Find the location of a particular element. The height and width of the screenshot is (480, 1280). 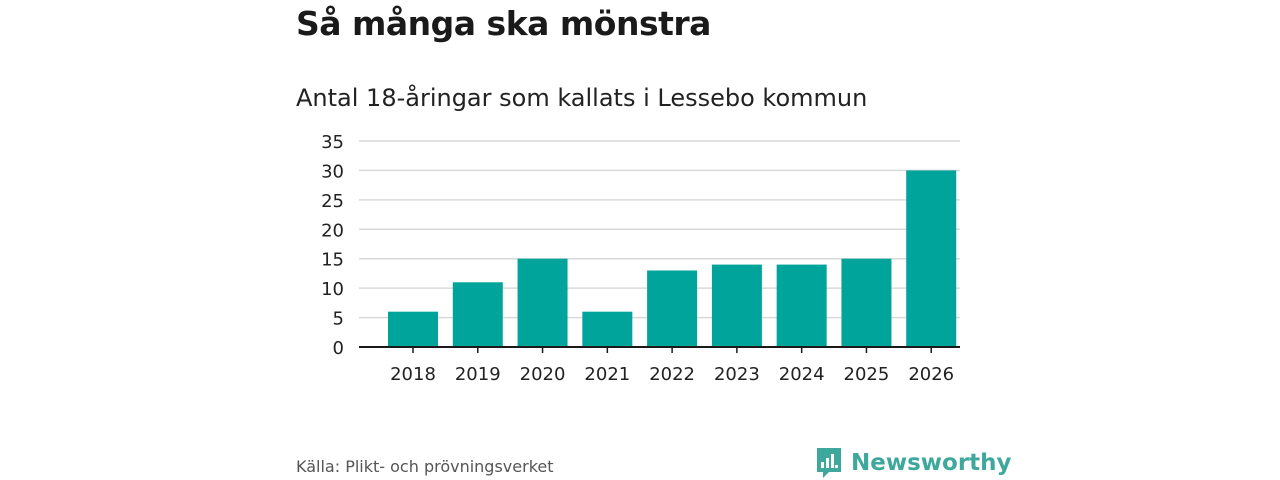

x-tick-label: 2023 is located at coordinates (737, 374).